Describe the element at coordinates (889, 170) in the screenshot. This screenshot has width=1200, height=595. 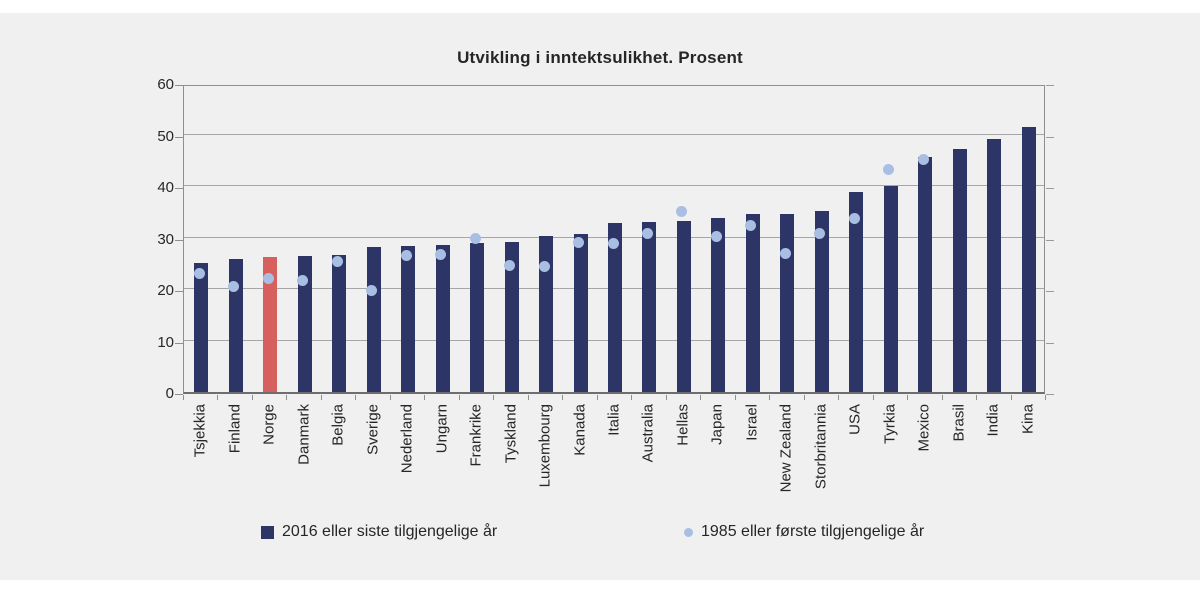
I see `dot-tyrkia` at that location.